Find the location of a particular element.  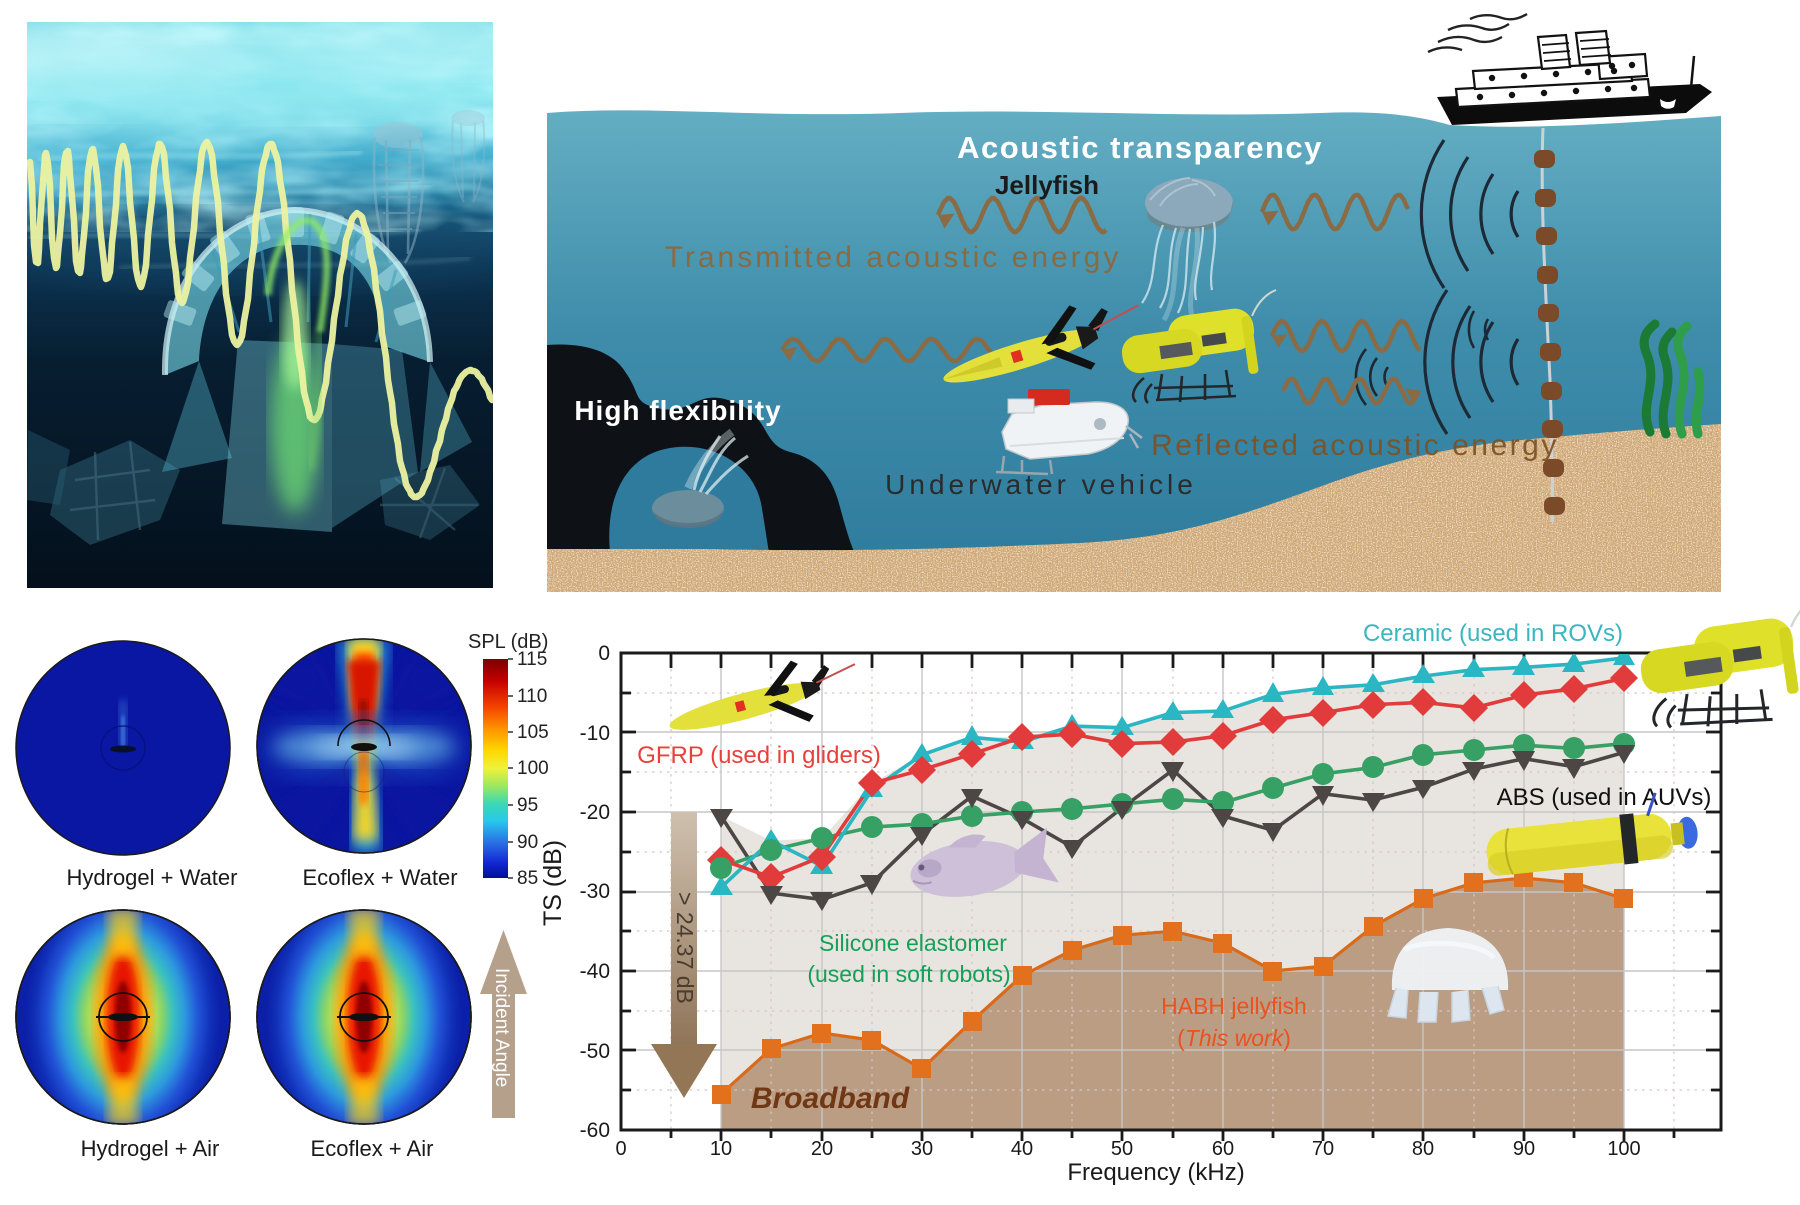

svg-text: Reflected acoustic energy is located at coordinates (1355, 445).